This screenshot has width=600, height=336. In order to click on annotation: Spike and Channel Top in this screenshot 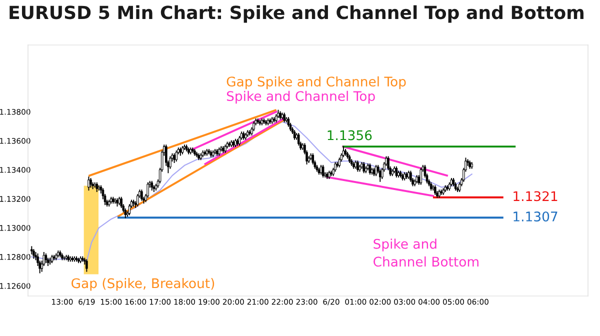, I will do `click(300, 97)`.